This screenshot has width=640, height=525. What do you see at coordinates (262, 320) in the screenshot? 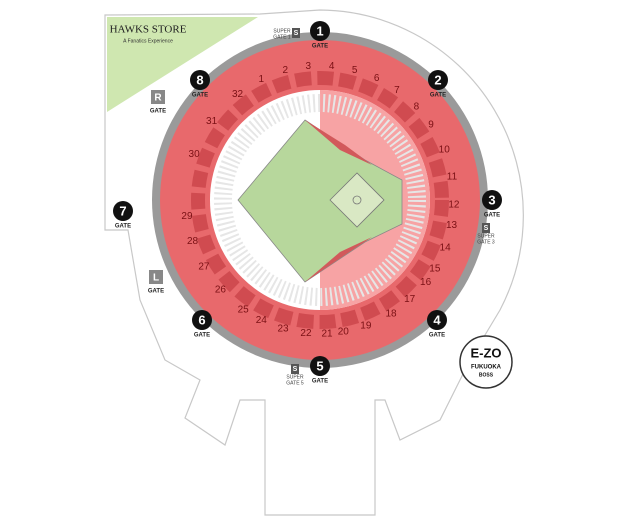
I see `section-number: 24` at bounding box center [262, 320].